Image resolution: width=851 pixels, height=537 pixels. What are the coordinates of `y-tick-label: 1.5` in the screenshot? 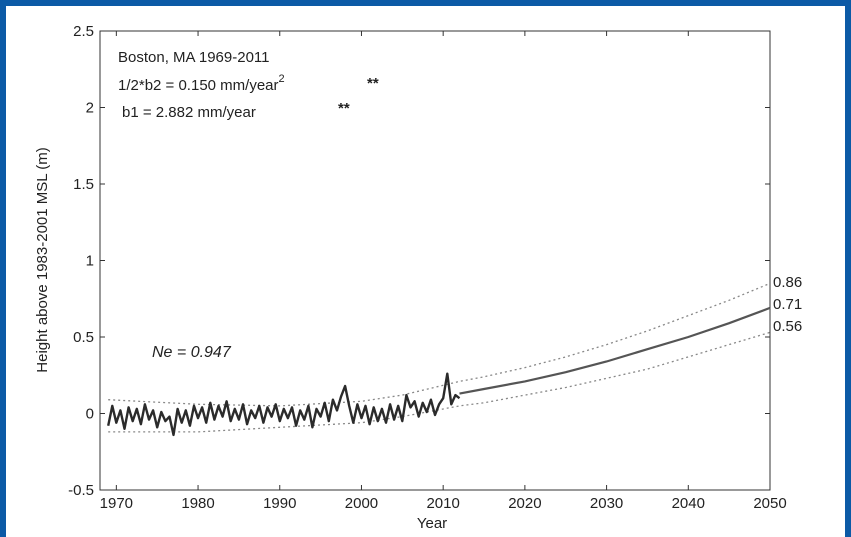 It's located at (83, 184).